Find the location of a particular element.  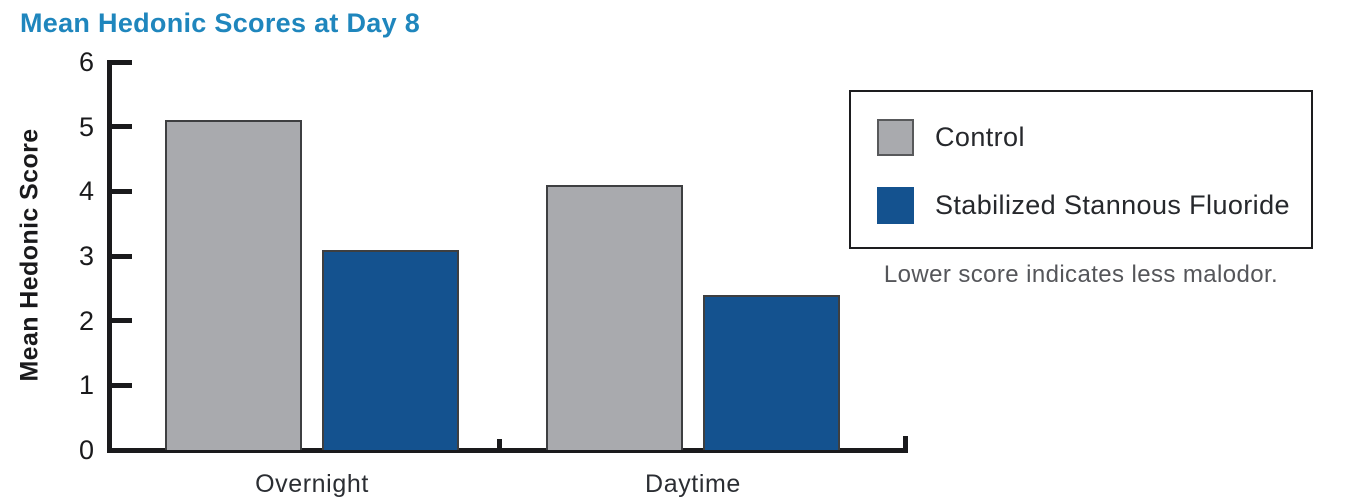

bar-control-overnight is located at coordinates (233, 285).